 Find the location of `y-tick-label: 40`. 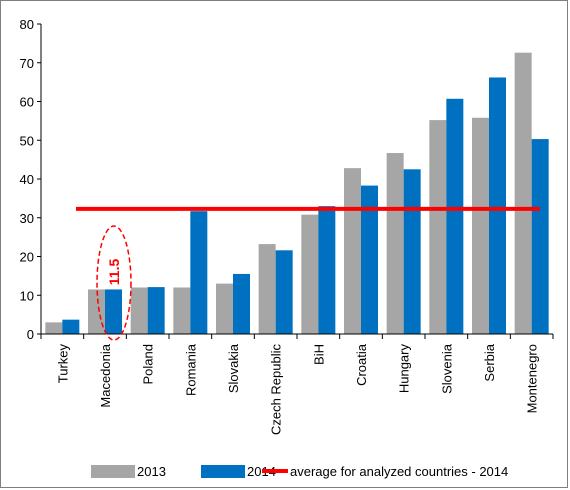

y-tick-label: 40 is located at coordinates (27, 179).